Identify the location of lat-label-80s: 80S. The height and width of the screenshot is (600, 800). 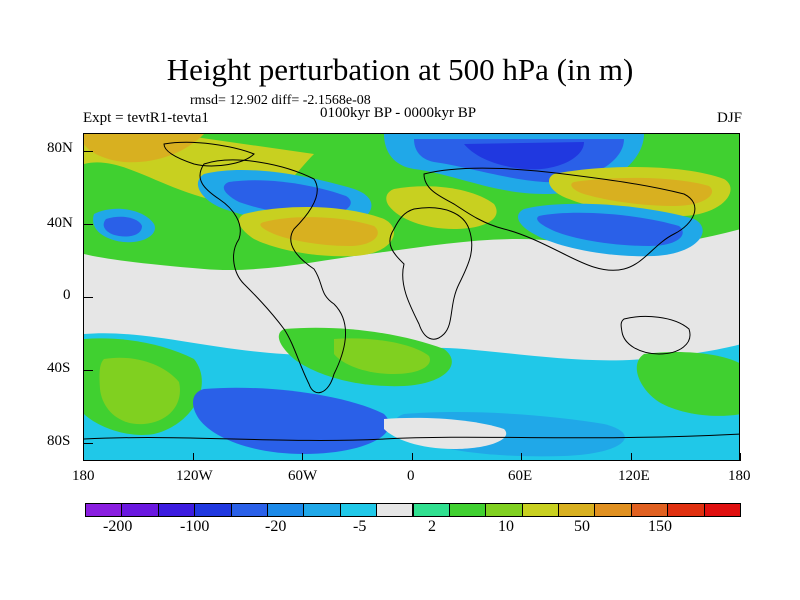
(59, 441).